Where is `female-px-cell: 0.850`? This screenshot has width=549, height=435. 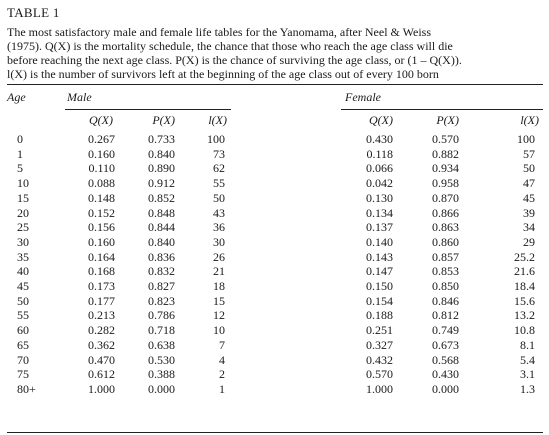 female-px-cell: 0.850 is located at coordinates (445, 286).